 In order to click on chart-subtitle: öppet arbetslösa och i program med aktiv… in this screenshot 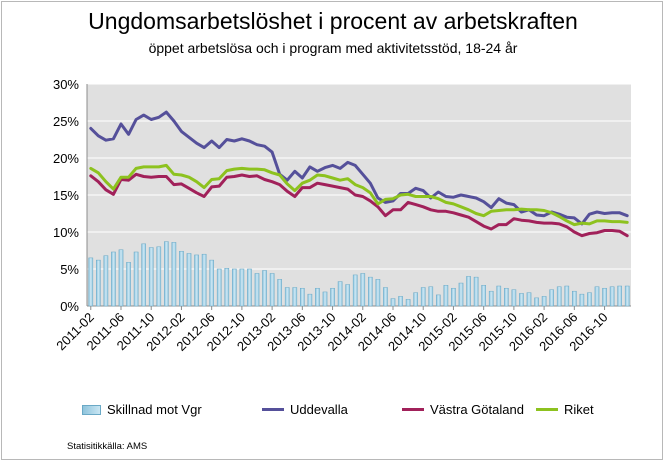, I will do `click(333, 48)`.